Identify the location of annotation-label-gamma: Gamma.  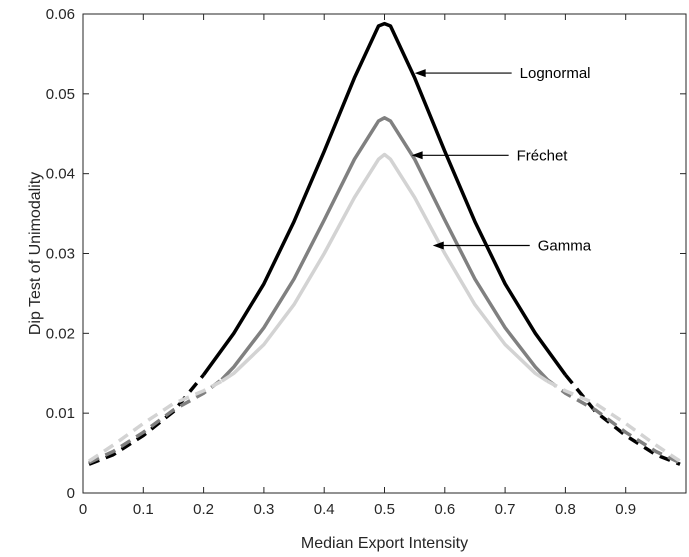
(565, 246).